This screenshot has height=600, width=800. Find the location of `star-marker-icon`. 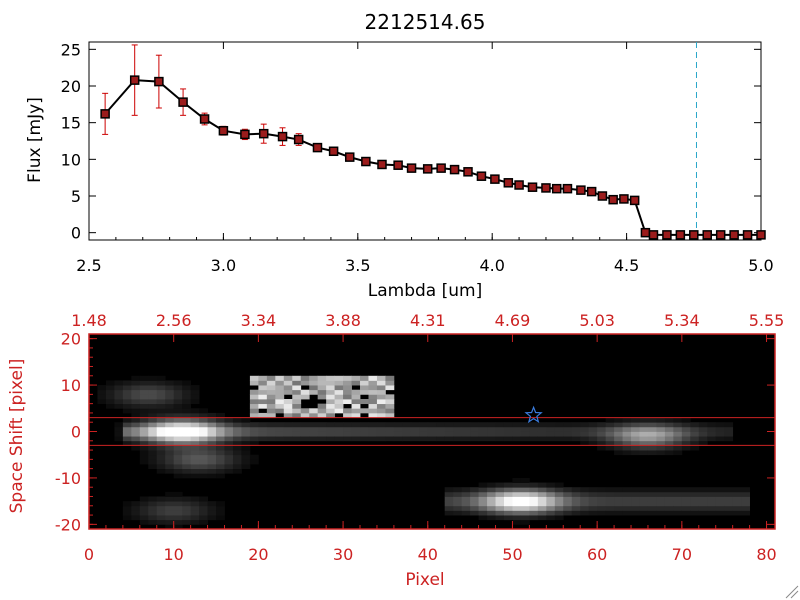

star-marker-icon is located at coordinates (533, 414).